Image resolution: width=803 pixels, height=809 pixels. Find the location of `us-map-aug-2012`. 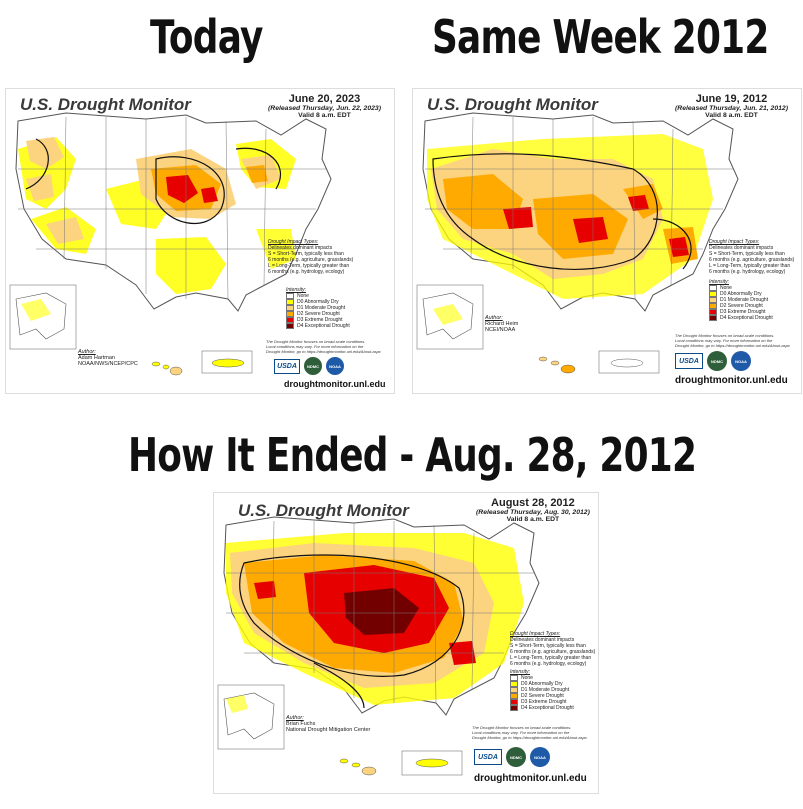

us-map-aug-2012 is located at coordinates (378, 646).